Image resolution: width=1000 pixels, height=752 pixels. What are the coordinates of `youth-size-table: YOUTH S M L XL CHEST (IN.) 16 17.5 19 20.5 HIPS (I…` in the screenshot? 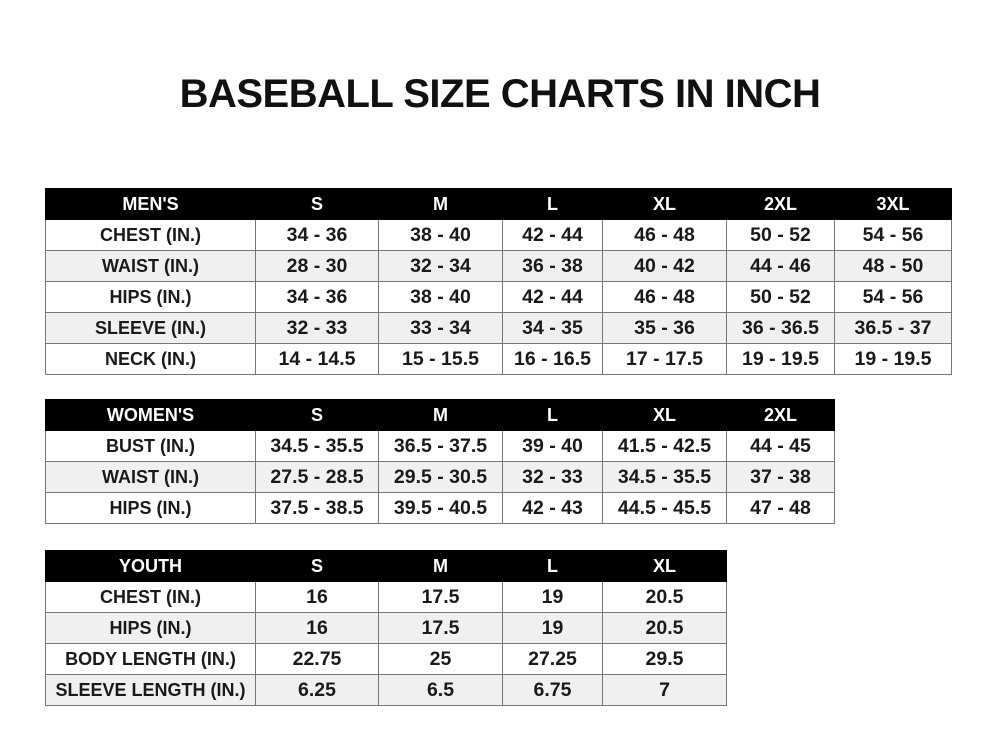 It's located at (386, 628).